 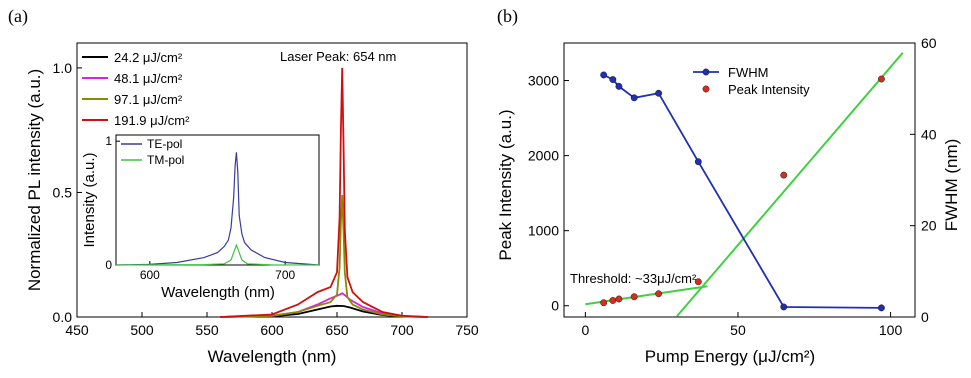 What do you see at coordinates (217, 271) in the screenshot?
I see `inset-x-ticks: 600 700` at bounding box center [217, 271].